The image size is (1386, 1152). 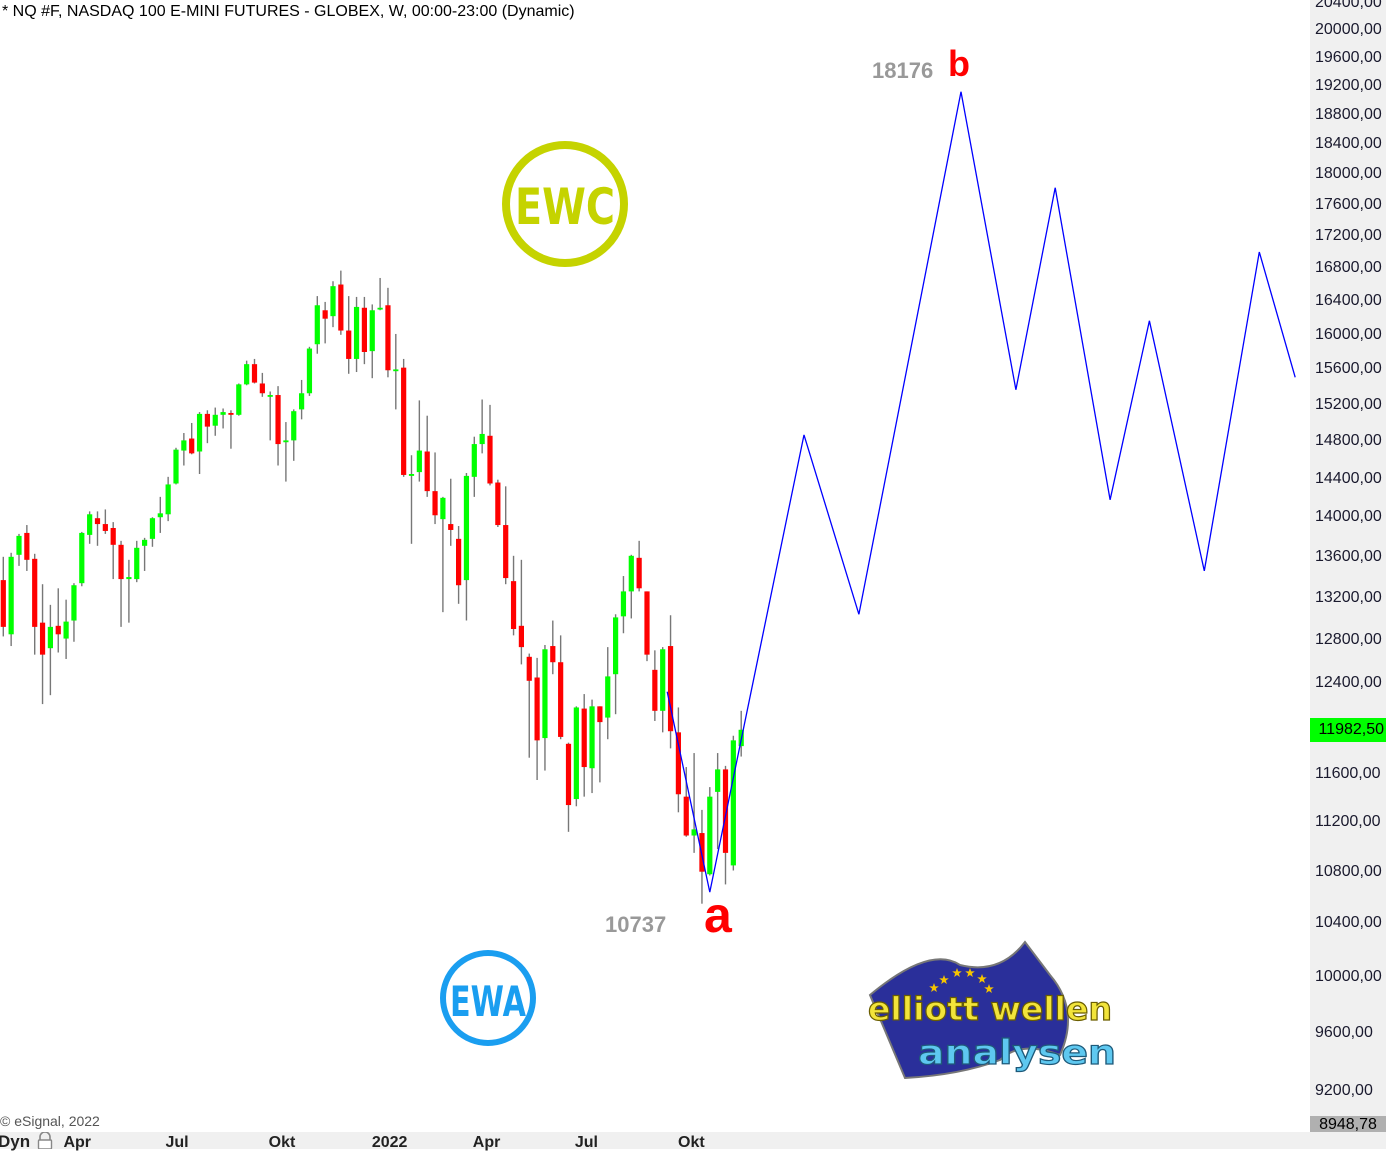 What do you see at coordinates (1348, 369) in the screenshot?
I see `y-tick-label: 15600,00` at bounding box center [1348, 369].